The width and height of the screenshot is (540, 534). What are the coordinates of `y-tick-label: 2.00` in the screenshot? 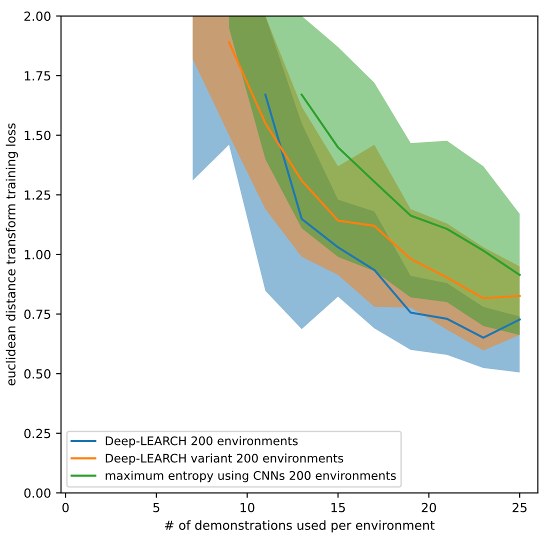 It's located at (37, 16).